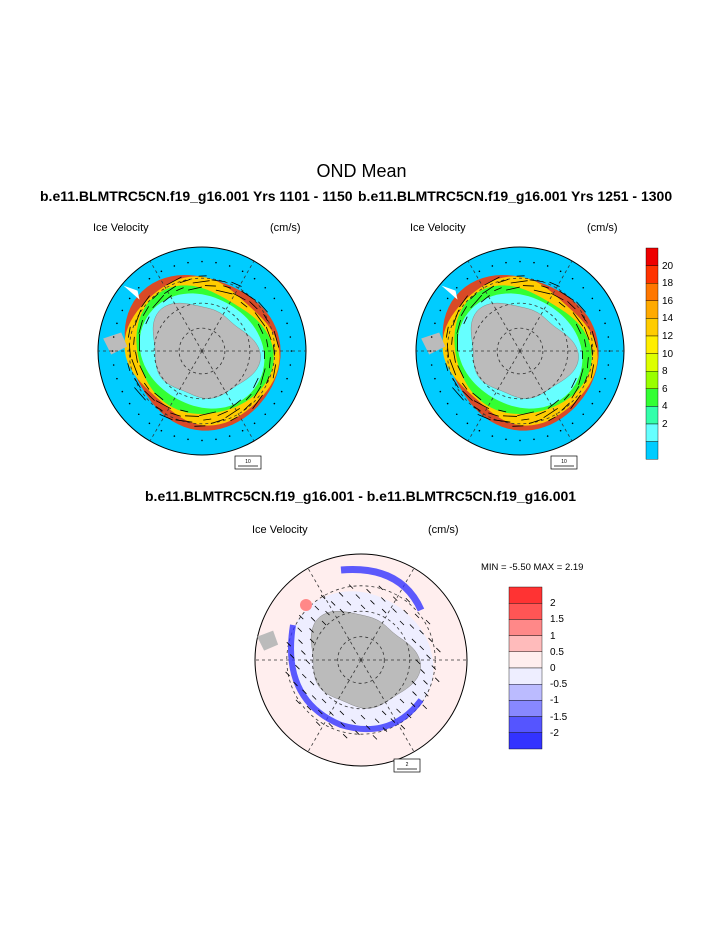 Image resolution: width=723 pixels, height=935 pixels. I want to click on figure-title: OND Mean, so click(361, 171).